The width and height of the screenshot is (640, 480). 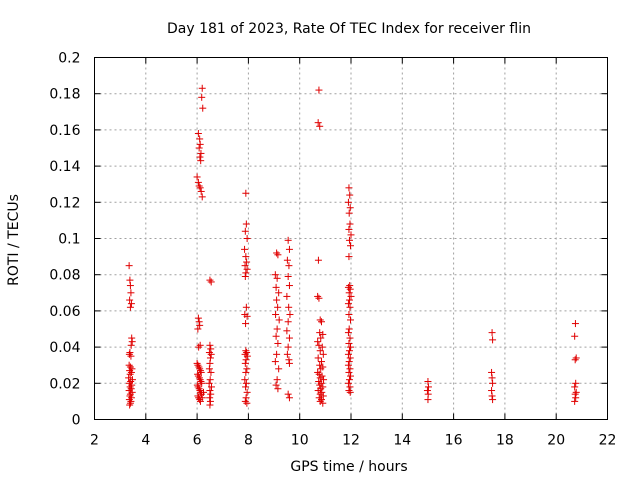 What do you see at coordinates (64, 95) in the screenshot?
I see `y-tick-label: 0.18` at bounding box center [64, 95].